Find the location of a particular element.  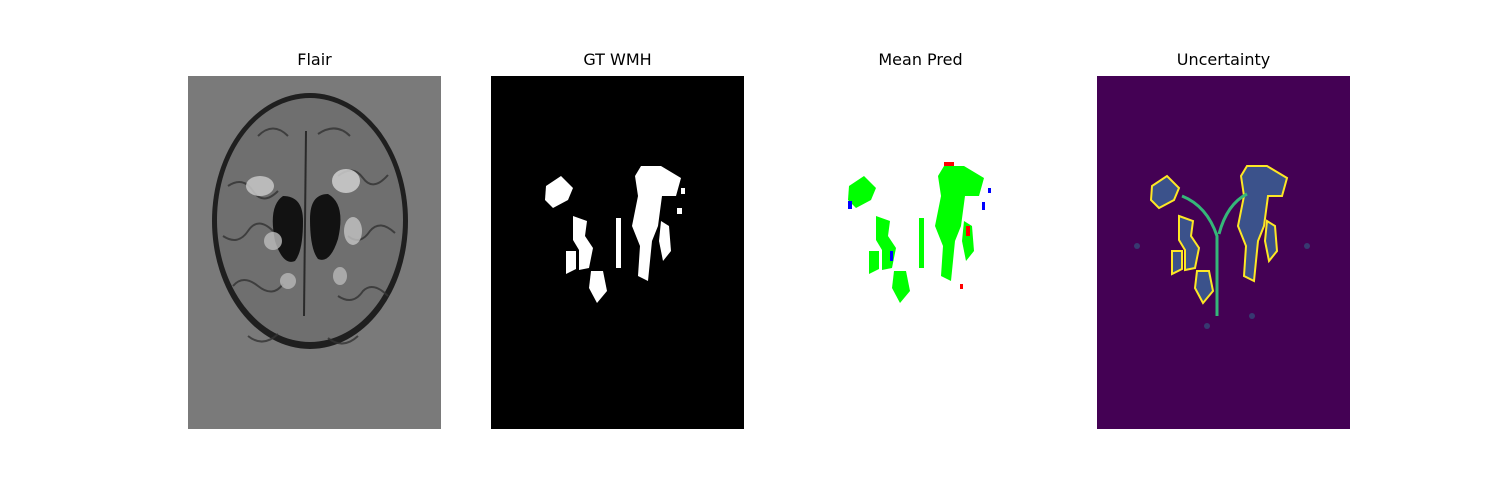

uncertainty-image is located at coordinates (1223, 252).